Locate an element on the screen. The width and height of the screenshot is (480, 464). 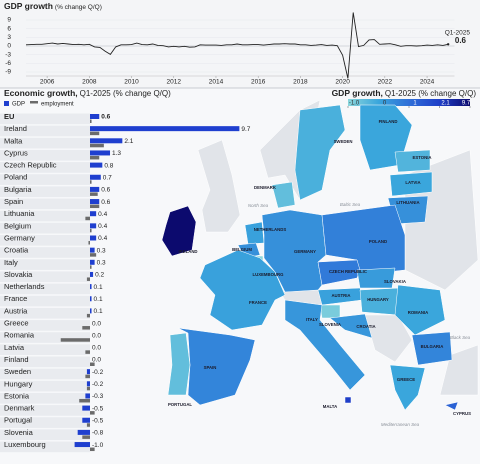
bar-title: Economic growth, Q1-2025 (% change Q/Q) is located at coordinates (87, 93).